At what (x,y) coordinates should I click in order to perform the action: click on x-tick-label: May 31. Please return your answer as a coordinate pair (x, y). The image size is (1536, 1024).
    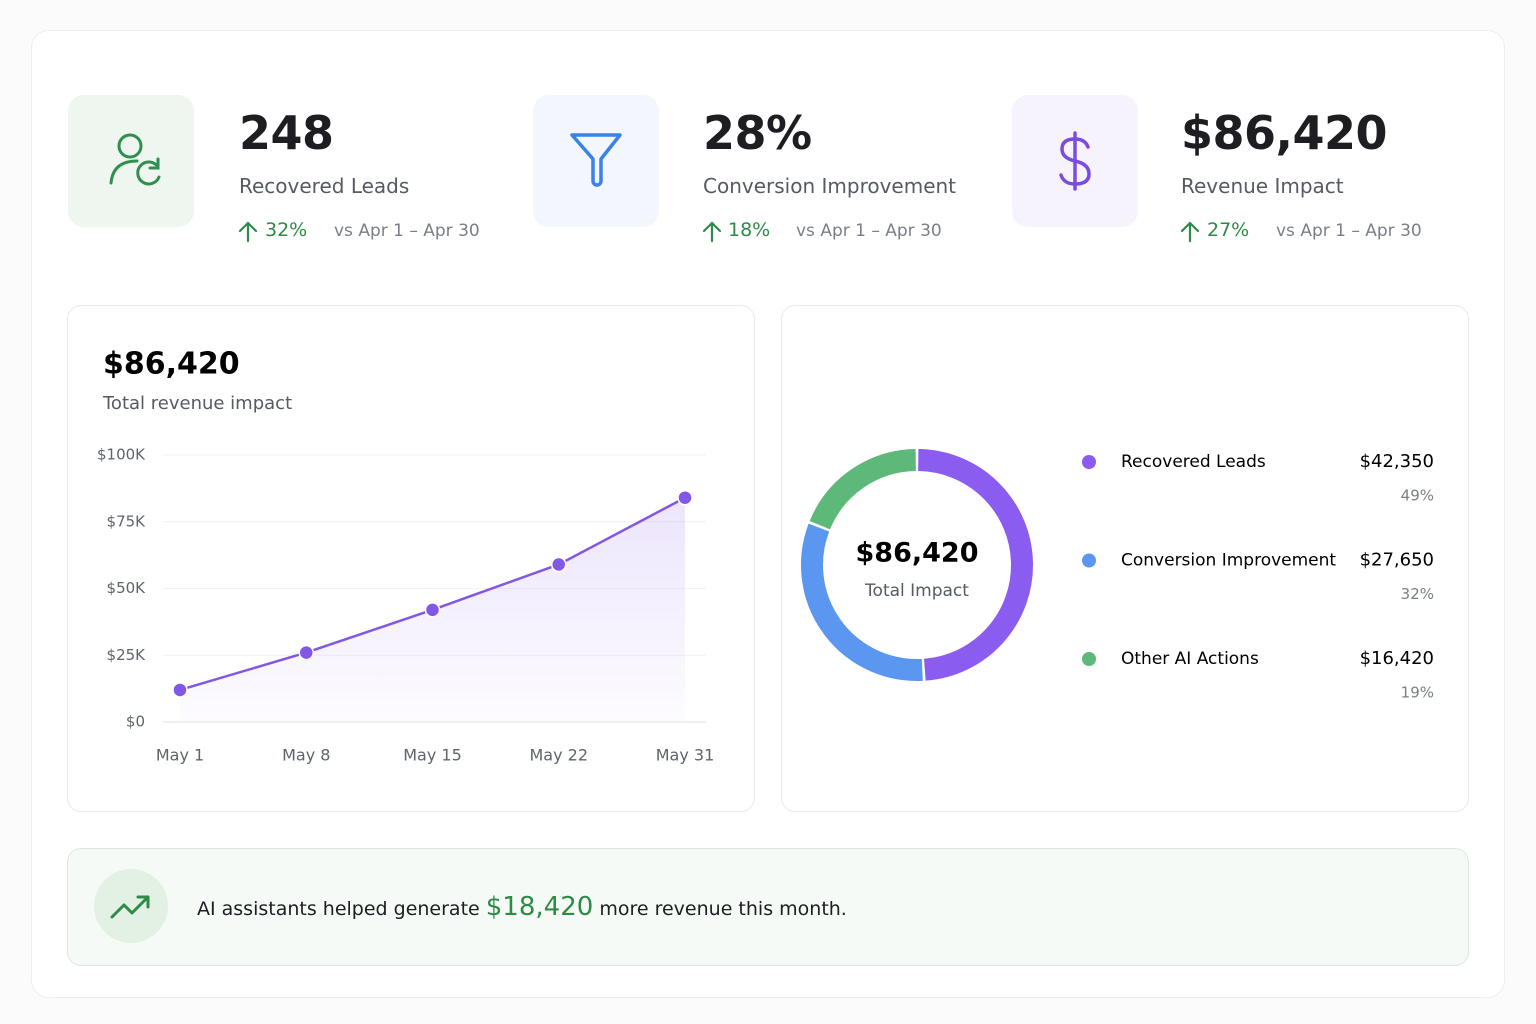
    Looking at the image, I should click on (685, 755).